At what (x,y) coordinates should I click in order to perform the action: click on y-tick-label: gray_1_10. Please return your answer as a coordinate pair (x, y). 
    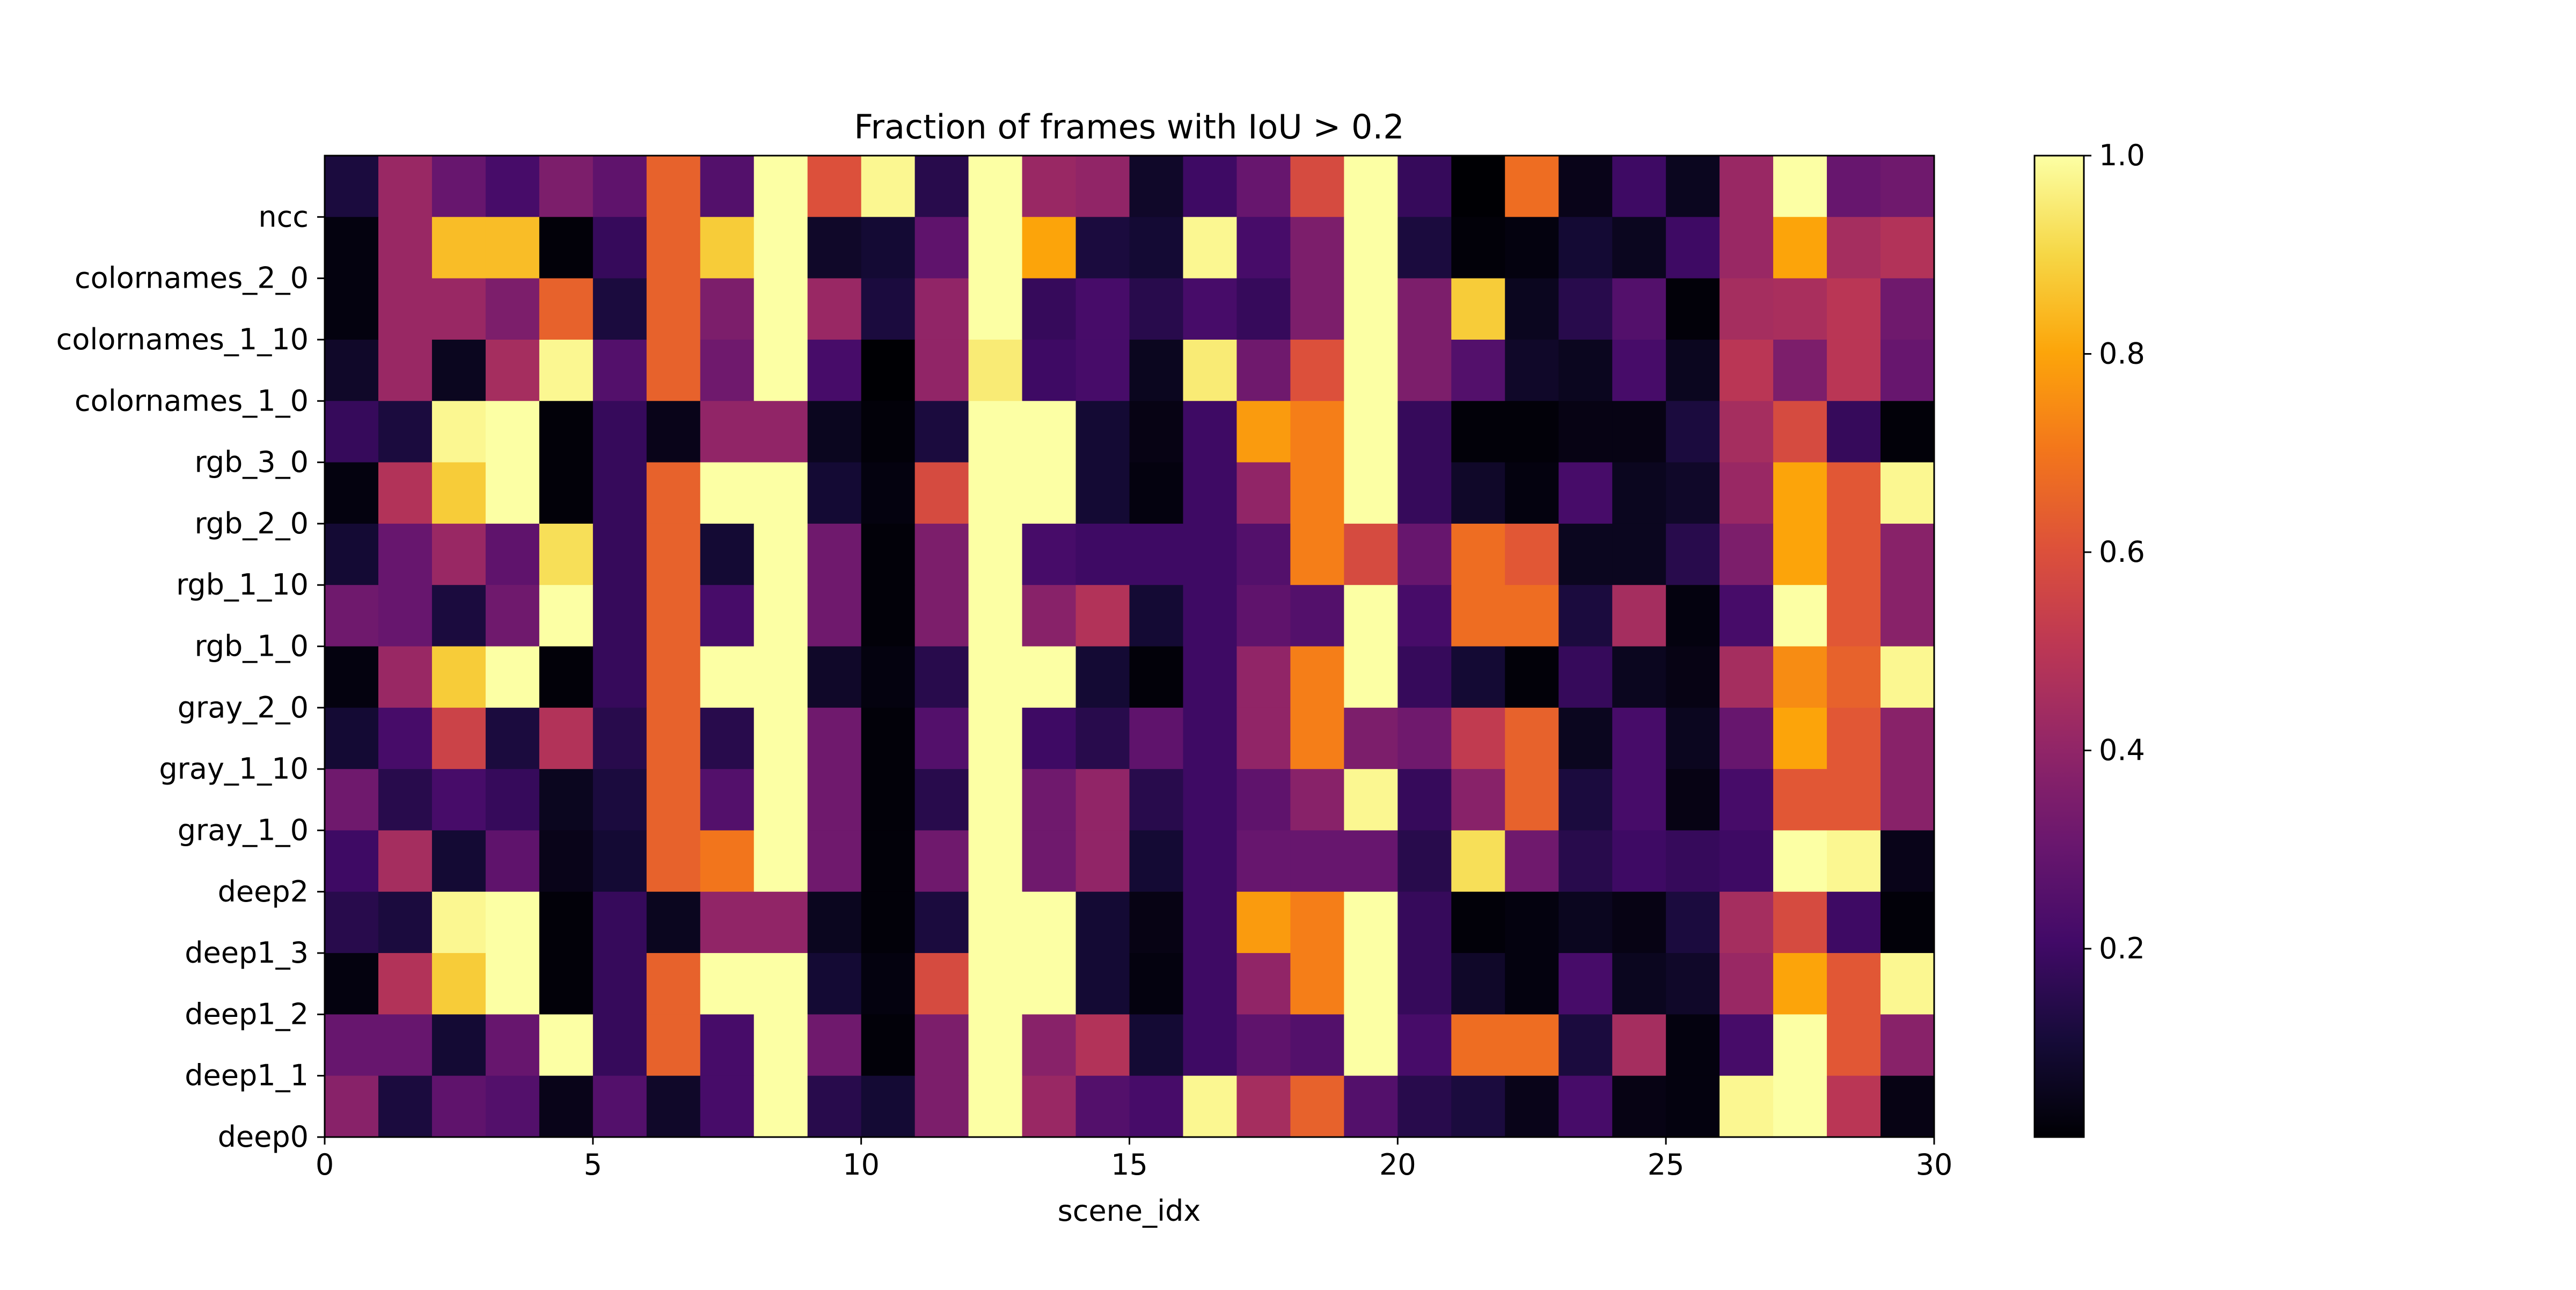
    Looking at the image, I should click on (234, 769).